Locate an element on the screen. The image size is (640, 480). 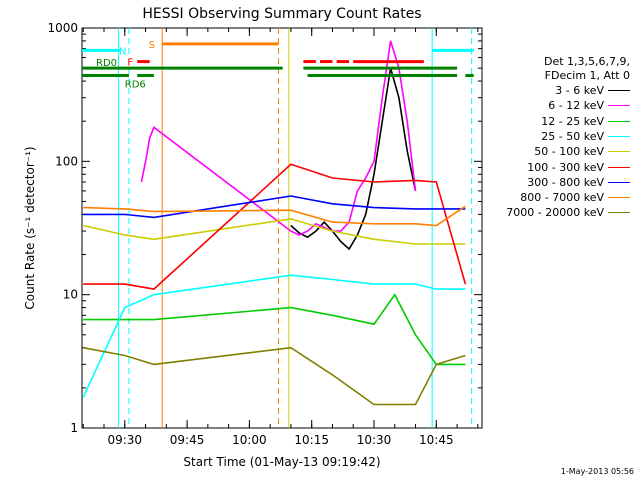
x-tick-label: 09:45 is located at coordinates (187, 440).